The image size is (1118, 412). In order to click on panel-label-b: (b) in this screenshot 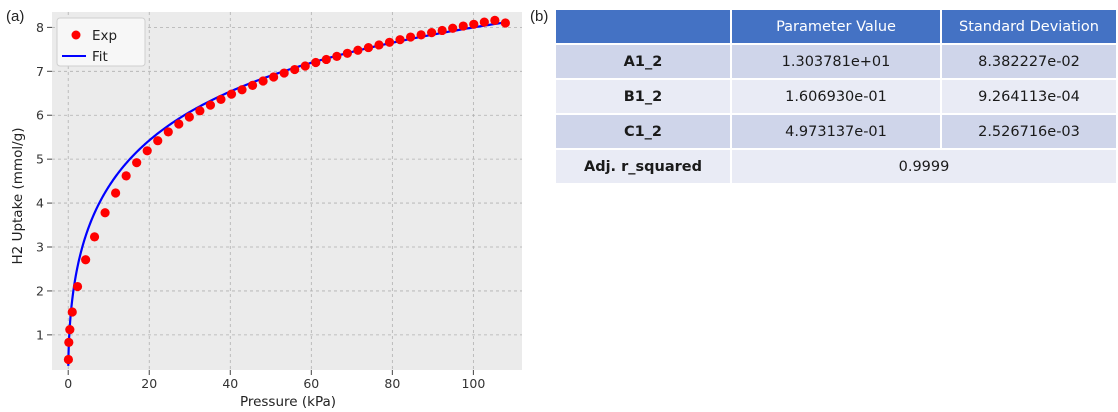, I will do `click(539, 16)`.